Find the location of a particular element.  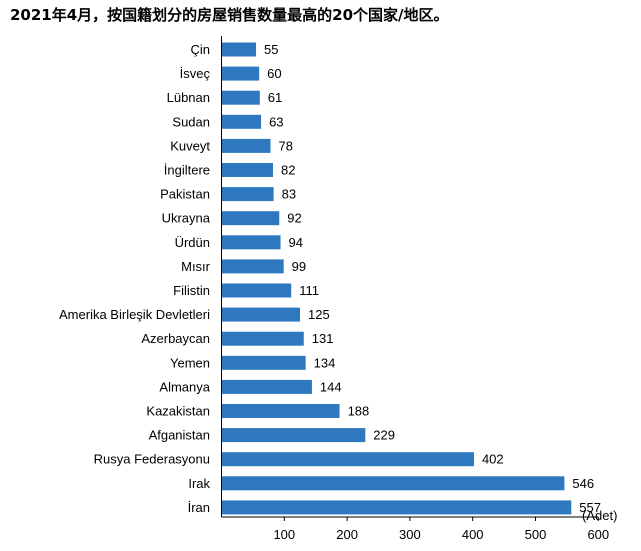

category-label: Ürdün is located at coordinates (192, 242).